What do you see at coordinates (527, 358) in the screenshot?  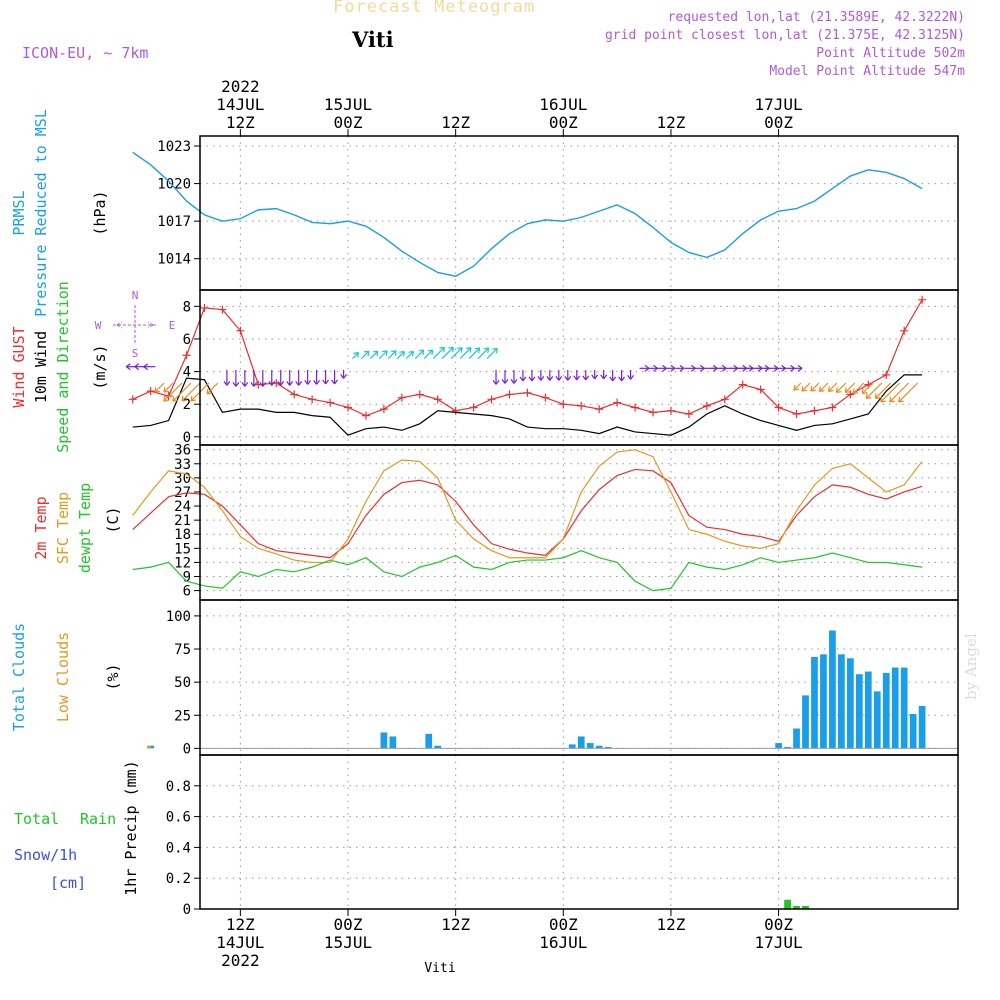 I see `wind-gust-line` at bounding box center [527, 358].